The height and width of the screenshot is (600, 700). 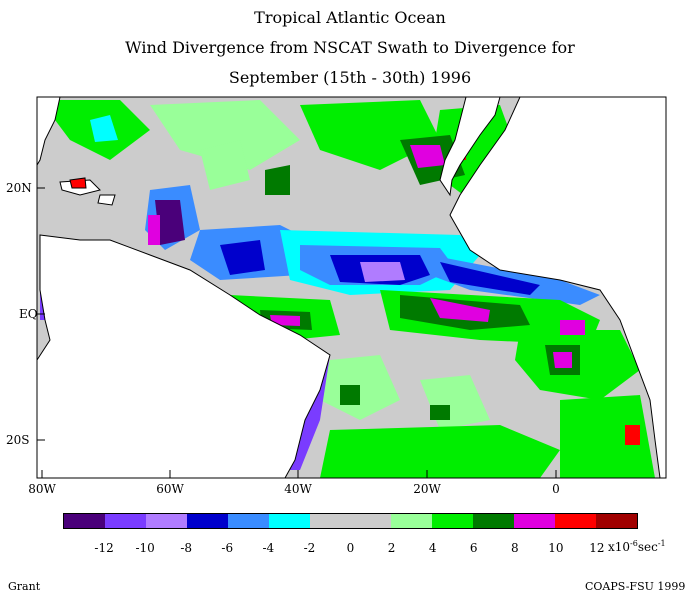 I want to click on legend-tick-label: 8, so click(x=514, y=548).